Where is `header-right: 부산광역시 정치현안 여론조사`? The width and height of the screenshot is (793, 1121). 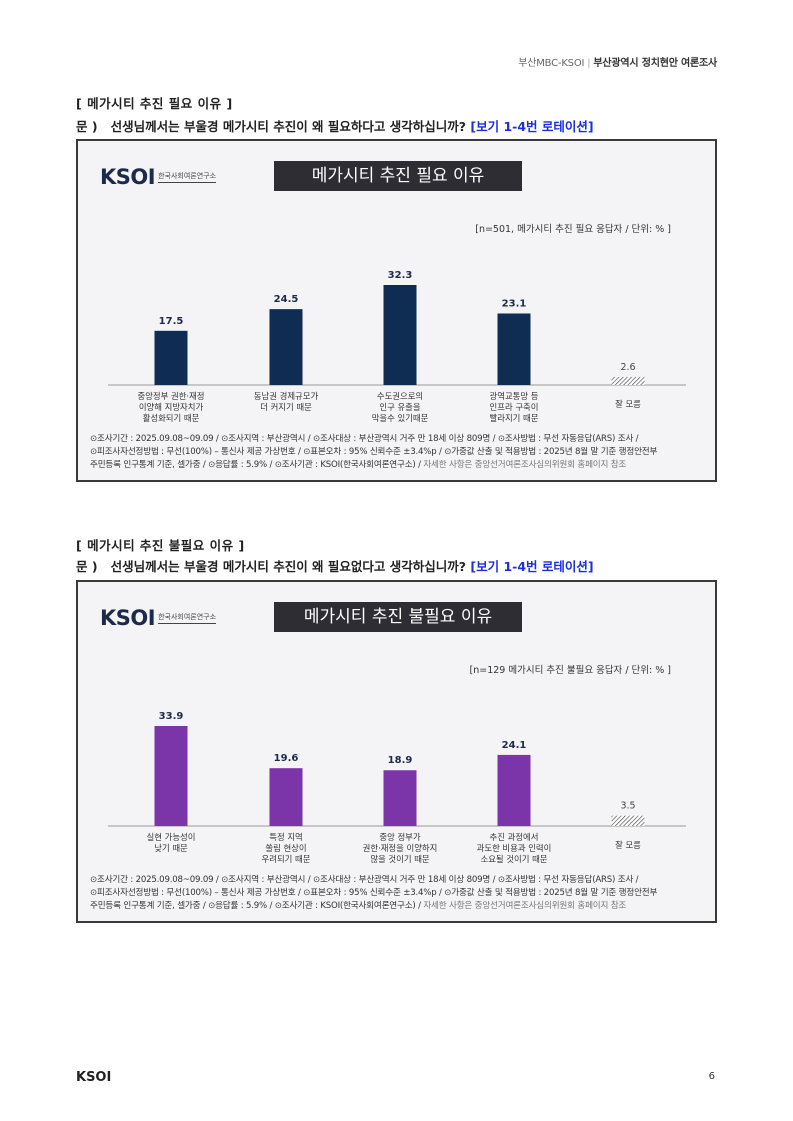 header-right: 부산광역시 정치현안 여론조사 is located at coordinates (655, 63).